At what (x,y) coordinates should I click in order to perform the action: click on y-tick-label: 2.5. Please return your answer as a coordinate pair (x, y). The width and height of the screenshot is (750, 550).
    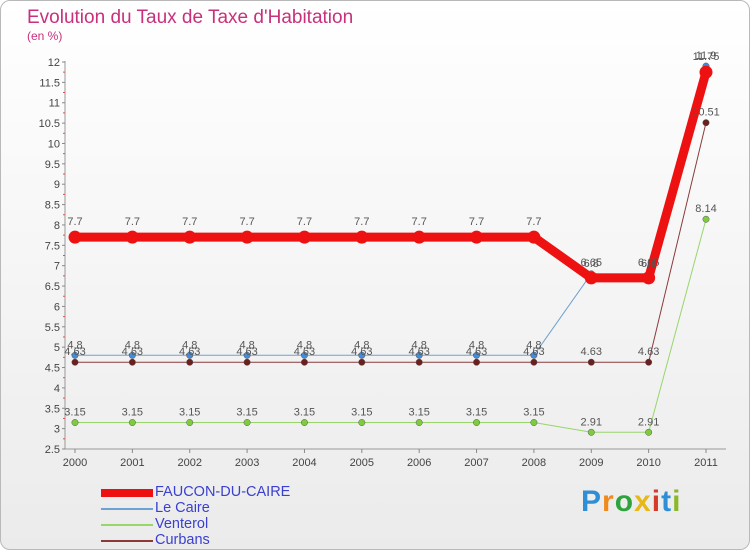
    Looking at the image, I should click on (52, 450).